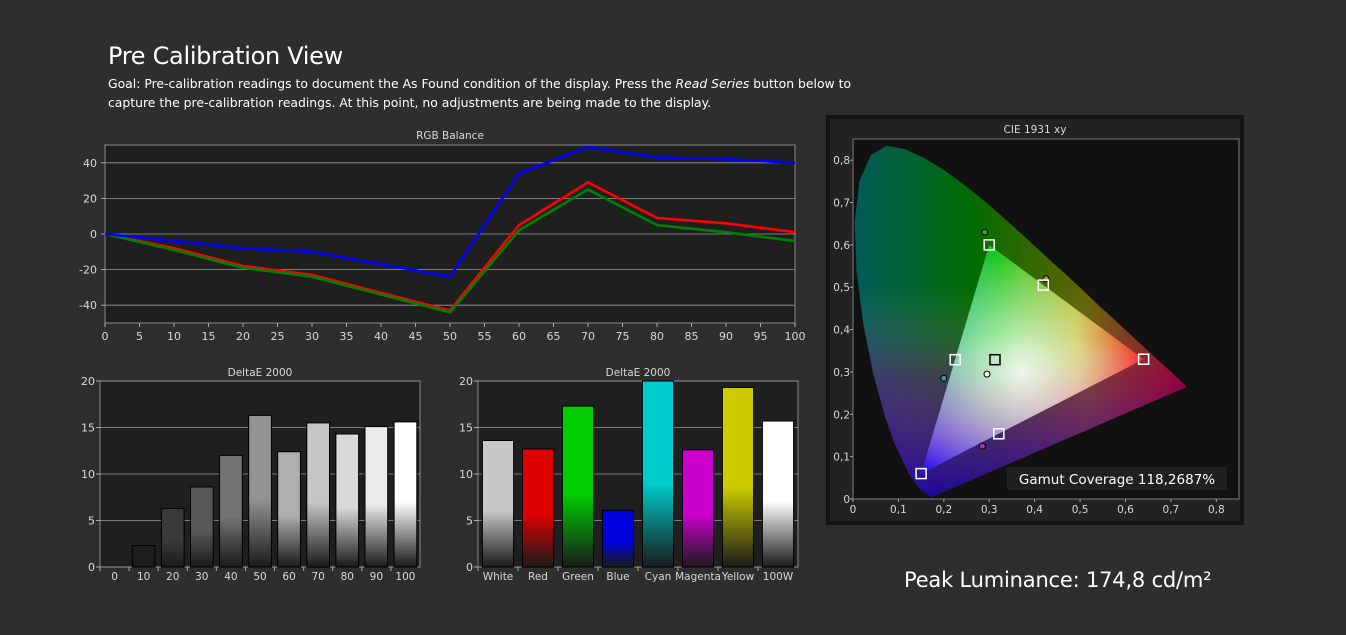  Describe the element at coordinates (88, 305) in the screenshot. I see `y-tick-label: -40` at that location.